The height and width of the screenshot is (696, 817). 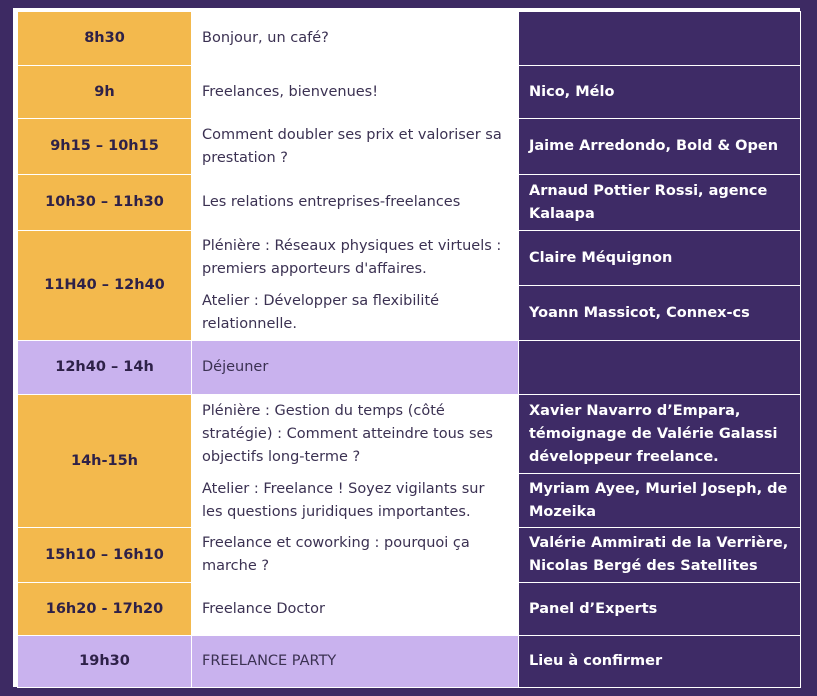 What do you see at coordinates (104, 202) in the screenshot?
I see `time-cell: 10h30 – 11h30` at bounding box center [104, 202].